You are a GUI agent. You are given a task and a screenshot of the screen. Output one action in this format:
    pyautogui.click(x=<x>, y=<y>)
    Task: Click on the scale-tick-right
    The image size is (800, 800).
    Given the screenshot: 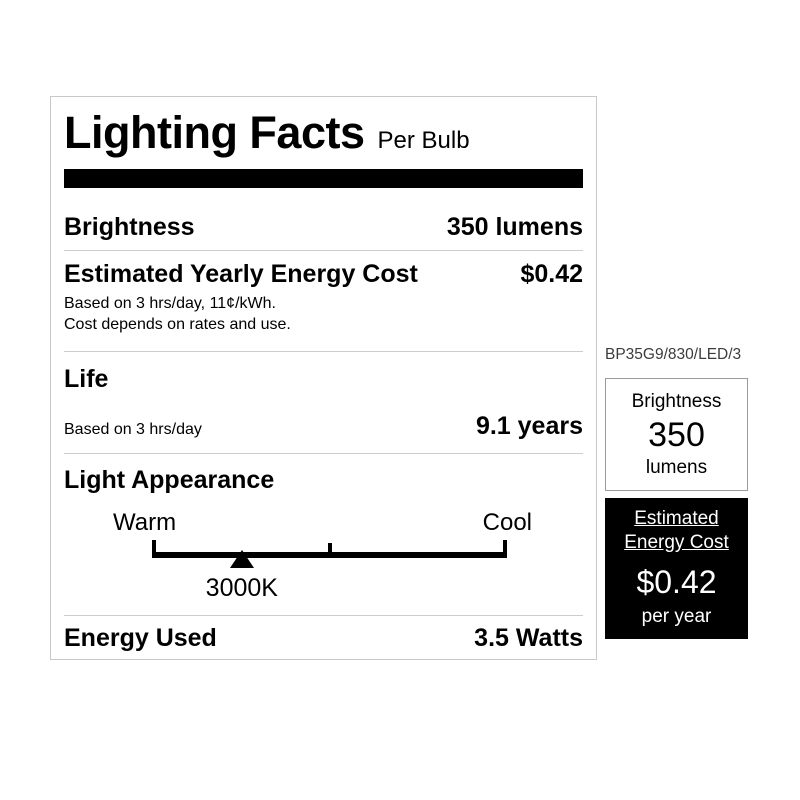 What is the action you would take?
    pyautogui.click(x=505, y=549)
    